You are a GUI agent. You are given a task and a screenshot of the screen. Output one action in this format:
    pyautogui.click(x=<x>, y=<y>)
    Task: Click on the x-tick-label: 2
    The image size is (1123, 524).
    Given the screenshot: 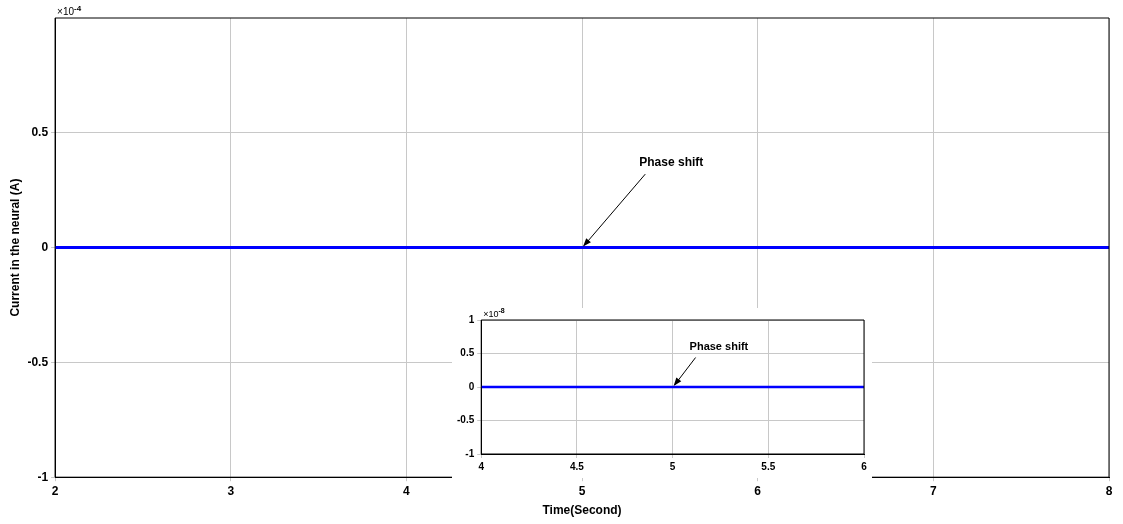 What is the action you would take?
    pyautogui.click(x=55, y=490)
    